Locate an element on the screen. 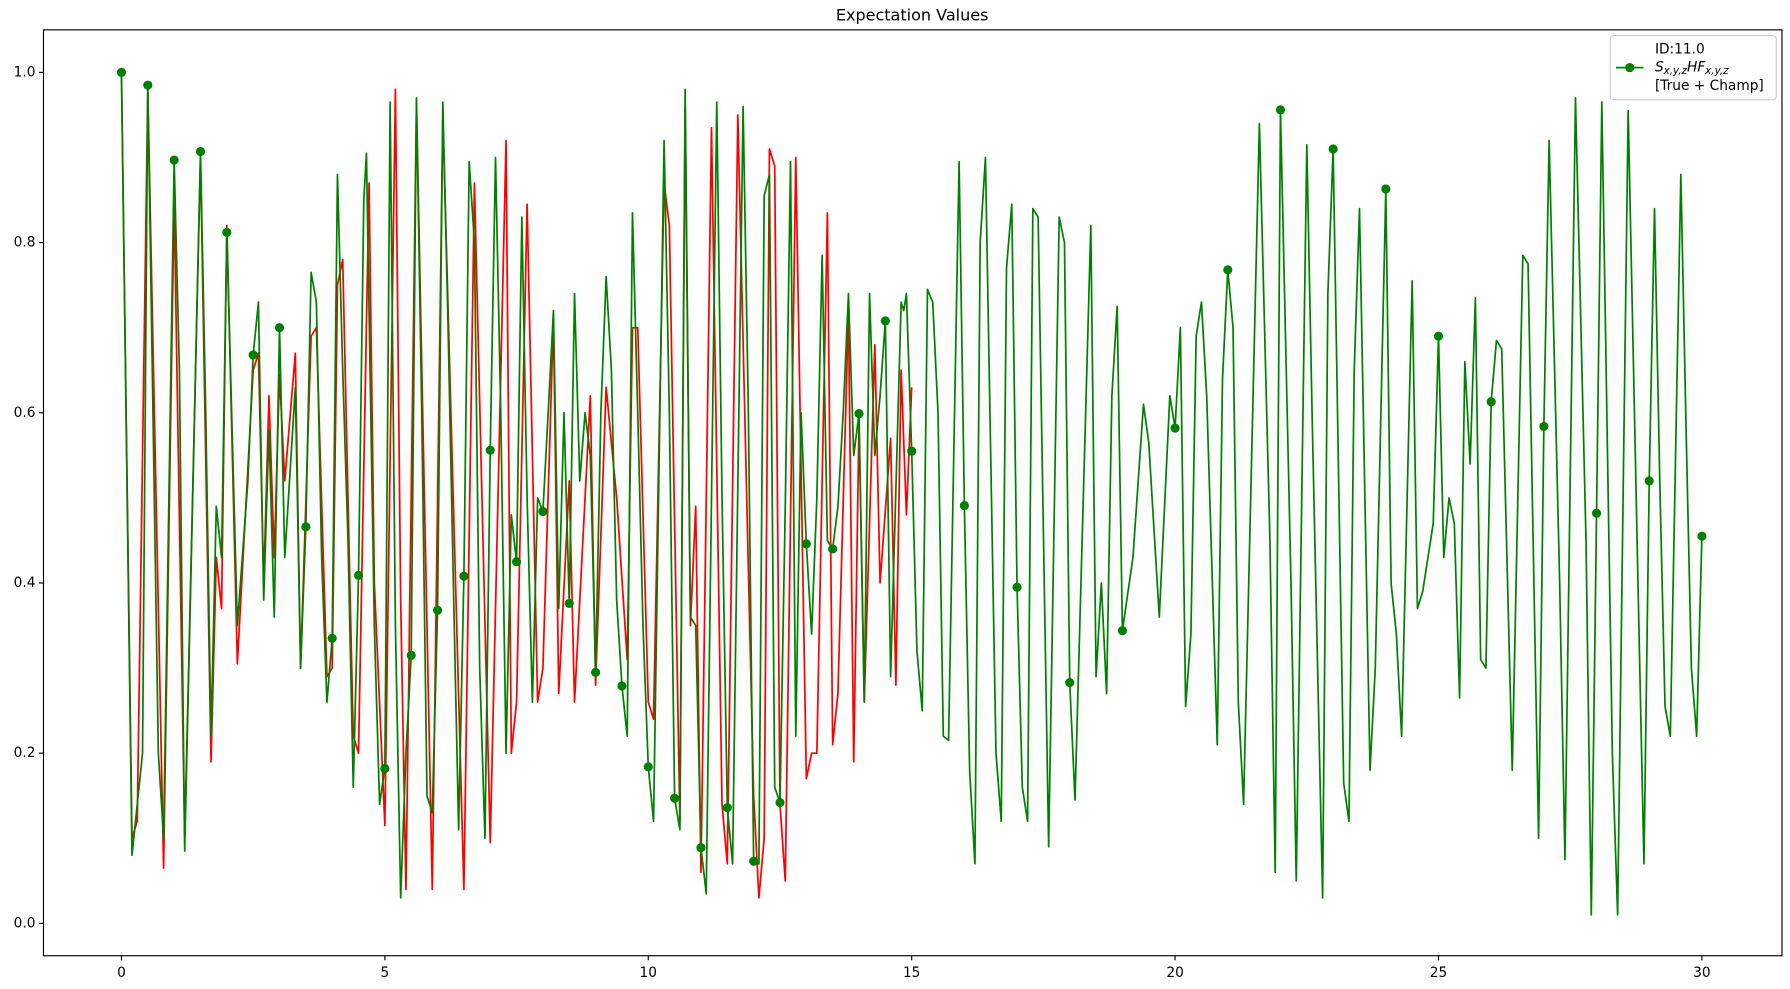 The image size is (1790, 989). legend-label: ID:11.0 is located at coordinates (1680, 49).